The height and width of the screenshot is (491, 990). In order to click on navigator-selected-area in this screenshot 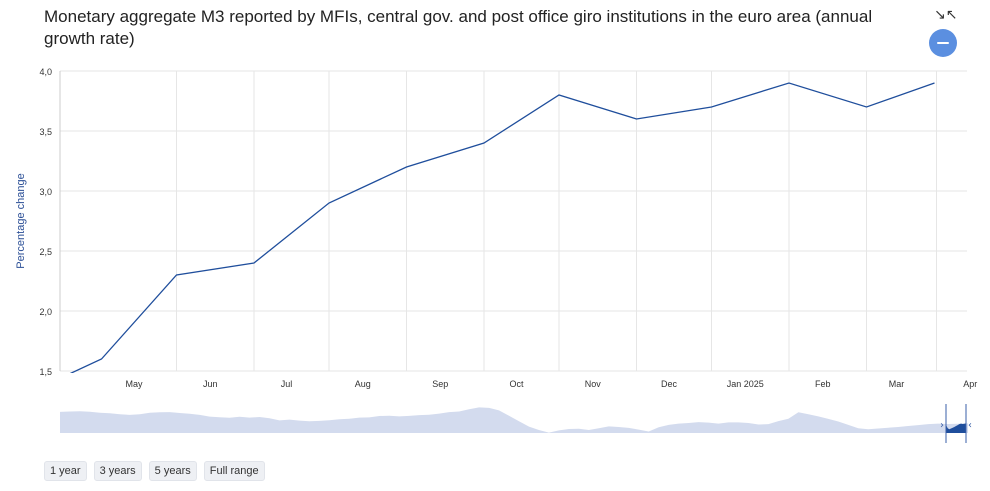, I will do `click(956, 428)`.